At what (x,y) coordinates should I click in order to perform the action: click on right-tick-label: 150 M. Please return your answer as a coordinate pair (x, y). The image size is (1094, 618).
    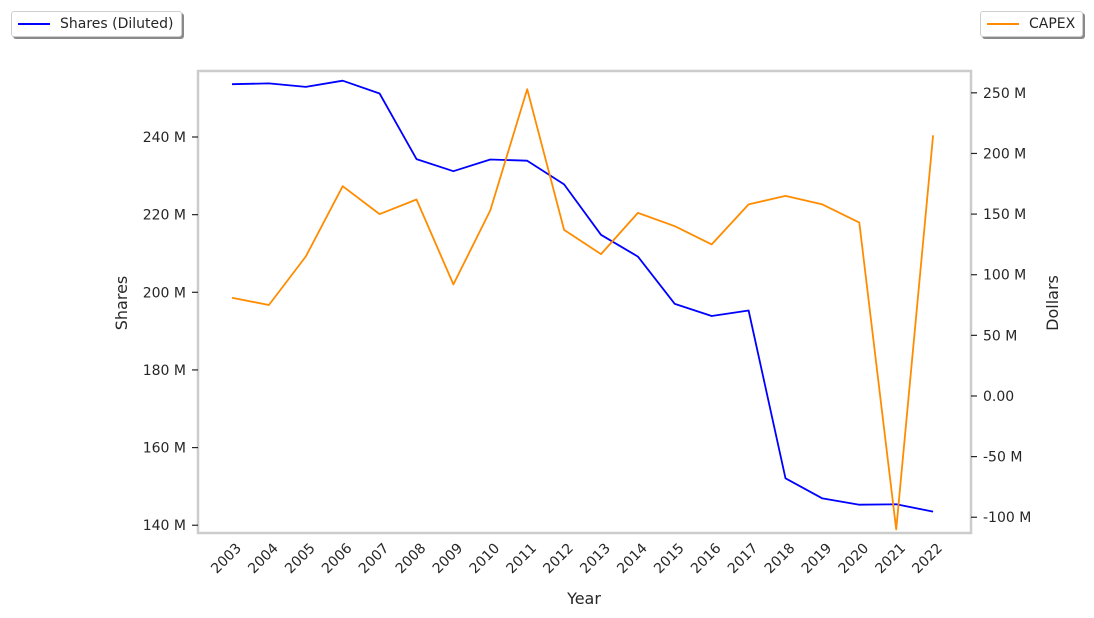
    Looking at the image, I should click on (1004, 215).